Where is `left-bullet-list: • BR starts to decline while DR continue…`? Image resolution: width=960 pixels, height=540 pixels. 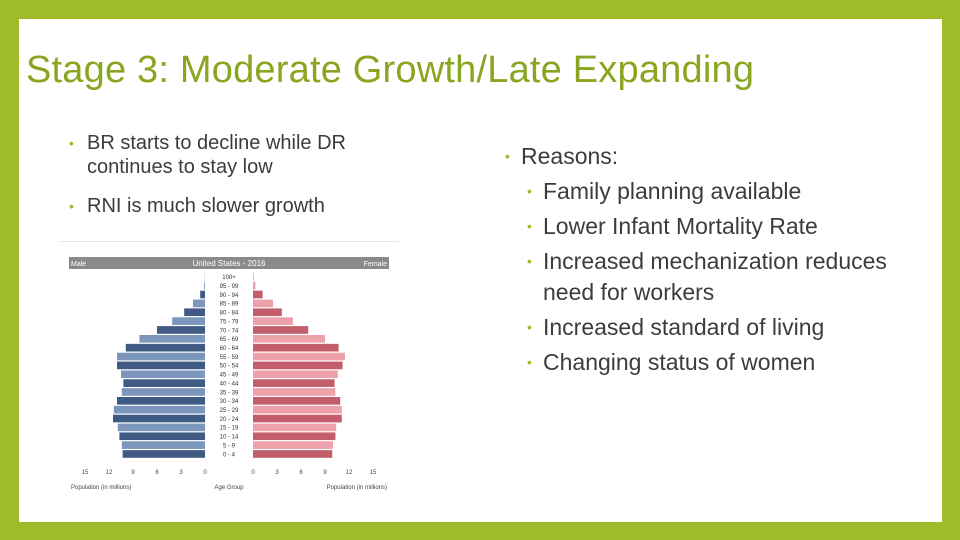 left-bullet-list: • BR starts to decline while DR continue… is located at coordinates (239, 182).